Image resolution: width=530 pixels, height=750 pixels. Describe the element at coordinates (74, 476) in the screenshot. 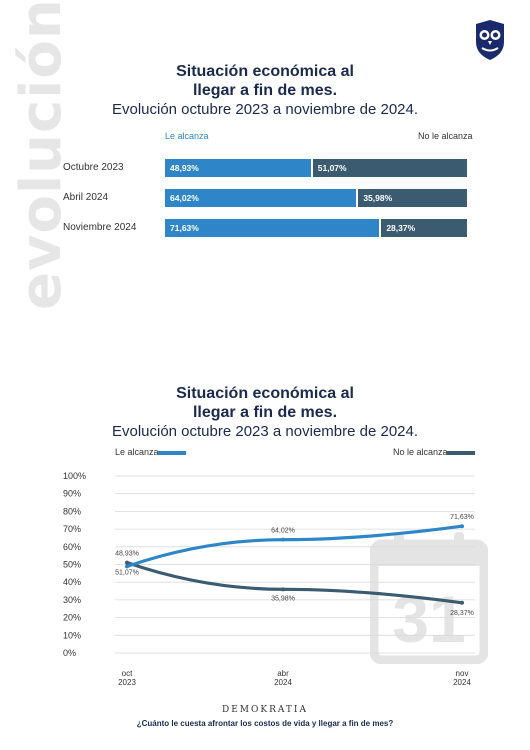

I see `chart2-y-tick-label: 100%` at that location.